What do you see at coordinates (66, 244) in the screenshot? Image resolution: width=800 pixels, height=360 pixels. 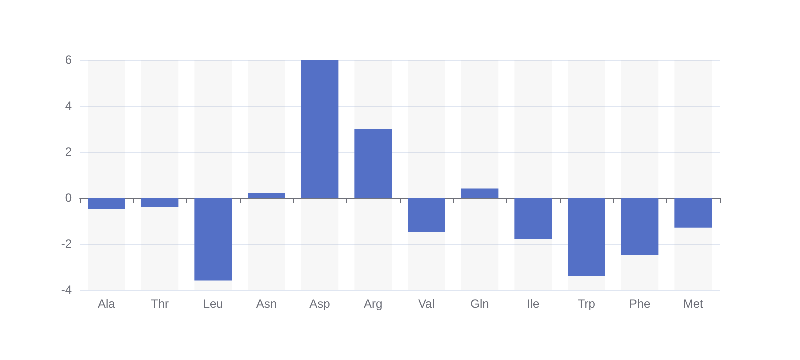 I see `y-tick-label: -2` at bounding box center [66, 244].